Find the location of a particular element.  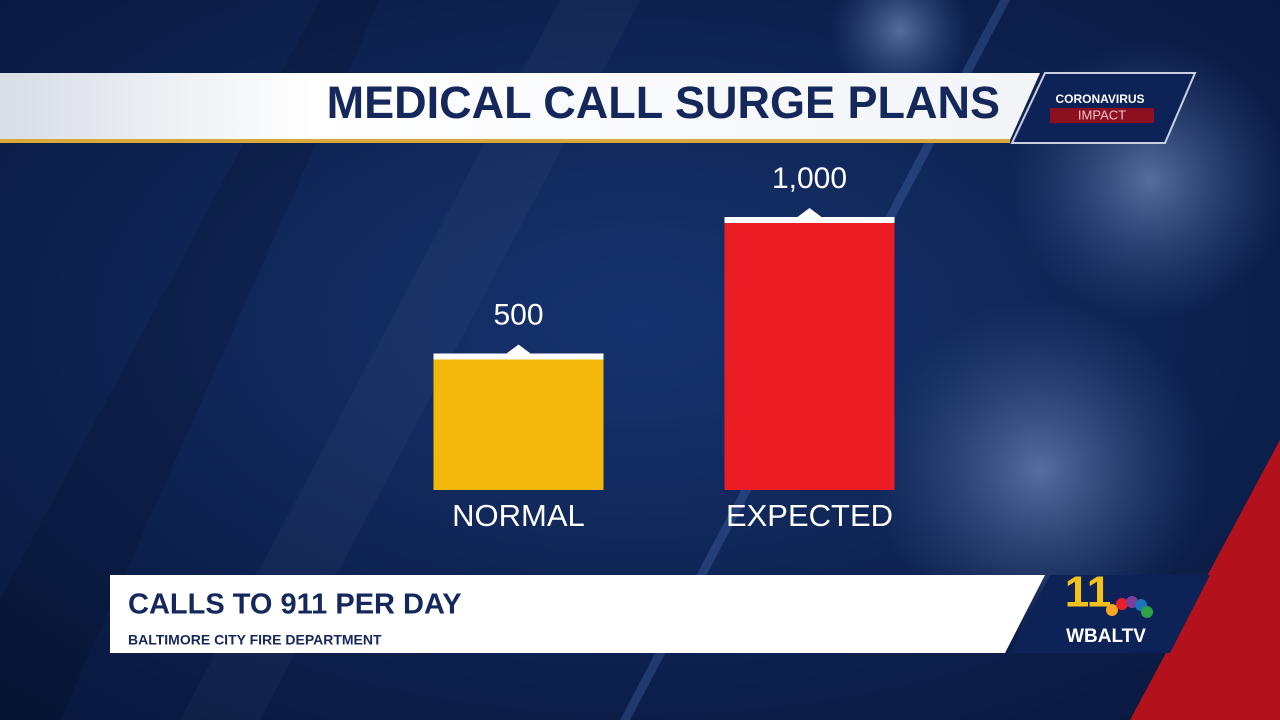

category-label: EXPECTED is located at coordinates (809, 515).